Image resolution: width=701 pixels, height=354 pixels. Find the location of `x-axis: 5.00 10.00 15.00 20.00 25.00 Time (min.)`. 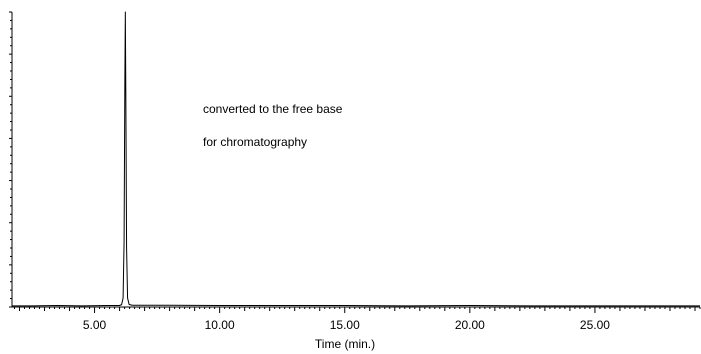

x-axis: 5.00 10.00 15.00 20.00 25.00 Time (min.) is located at coordinates (356, 328).